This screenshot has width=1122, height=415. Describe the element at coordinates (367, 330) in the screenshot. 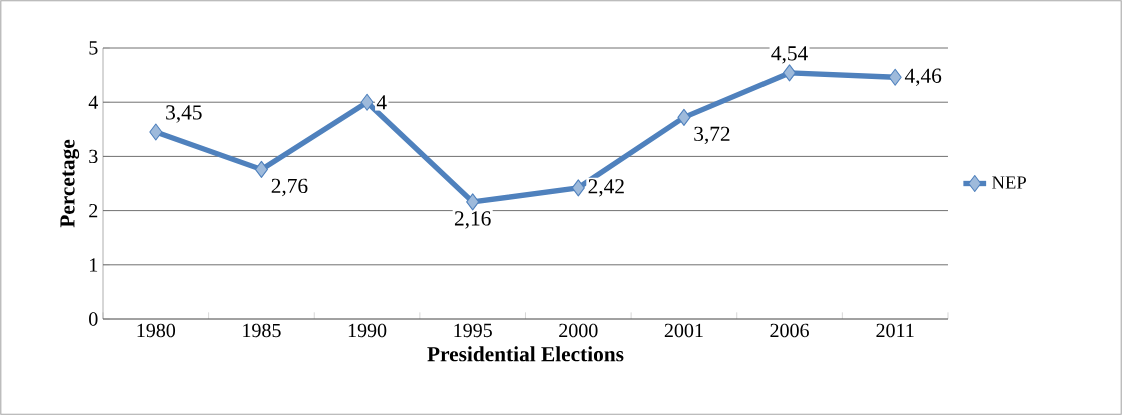

I see `x-tick-label: 1990` at that location.